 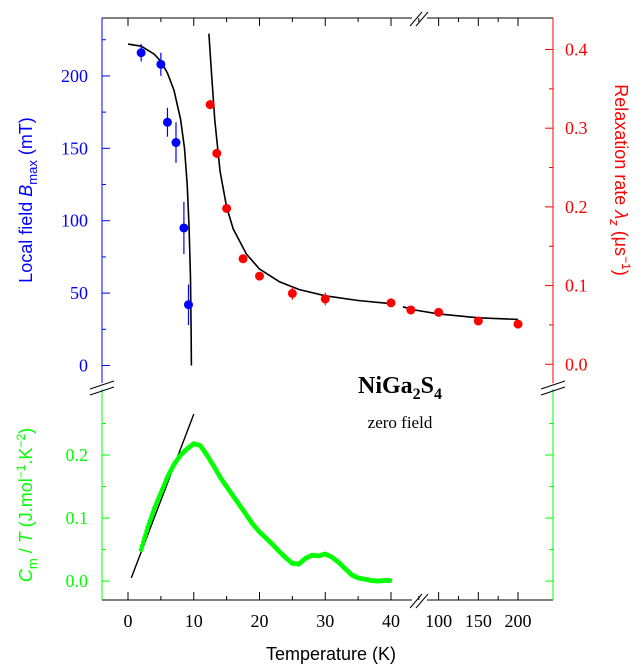 I want to click on left-tick-label-200: 200, so click(x=74, y=76).